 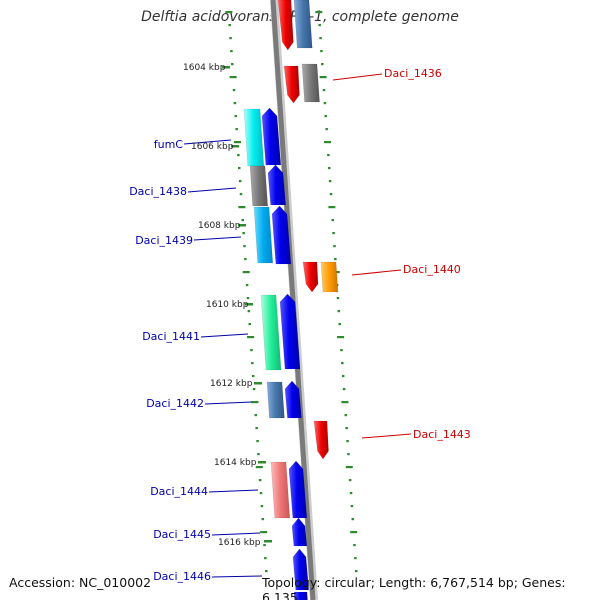 What do you see at coordinates (169, 144) in the screenshot?
I see `gene-label: fumC` at bounding box center [169, 144].